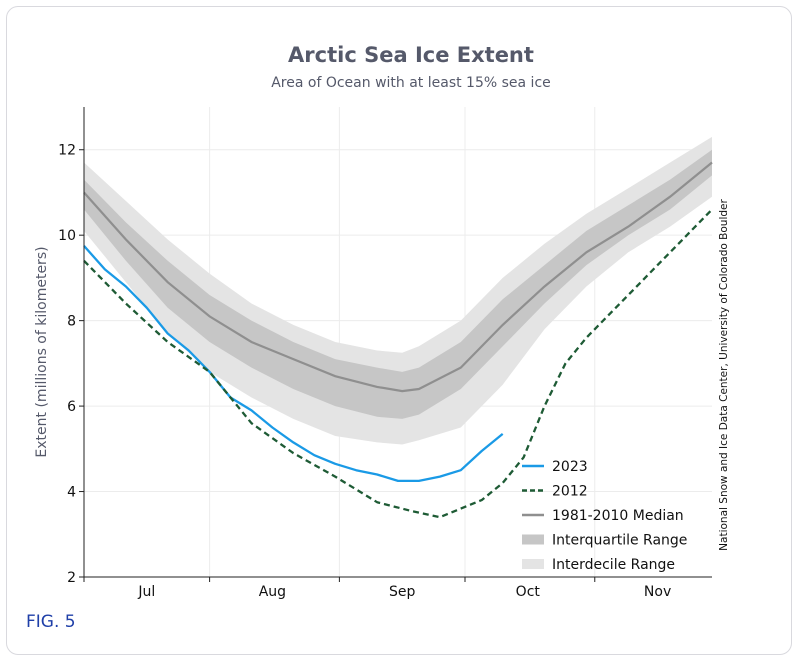  What do you see at coordinates (42, 351) in the screenshot?
I see `y-axis-label: Extent (millions of kilometers)` at bounding box center [42, 351].